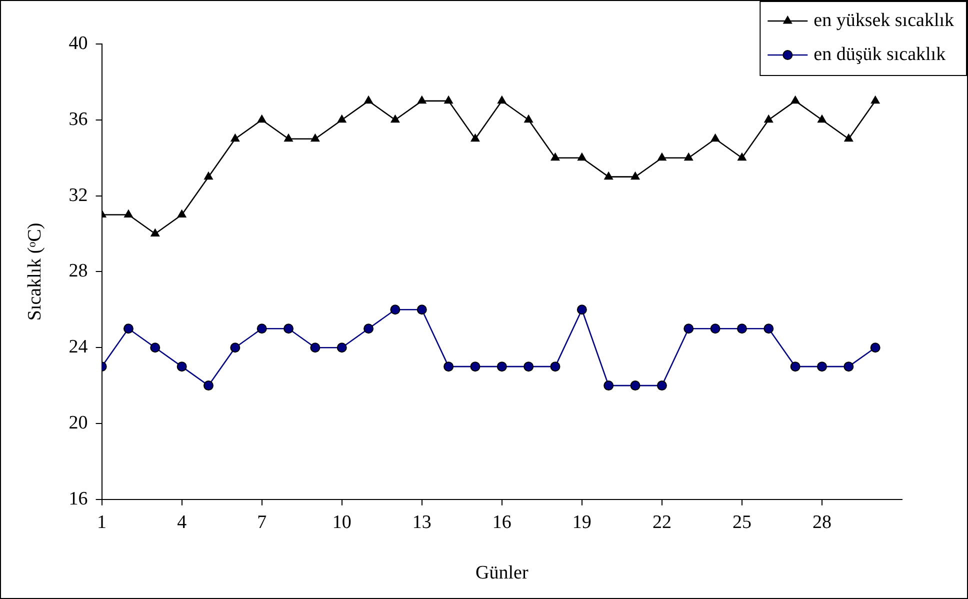 Image resolution: width=968 pixels, height=599 pixels. I want to click on y-tick-label: 40, so click(78, 43).